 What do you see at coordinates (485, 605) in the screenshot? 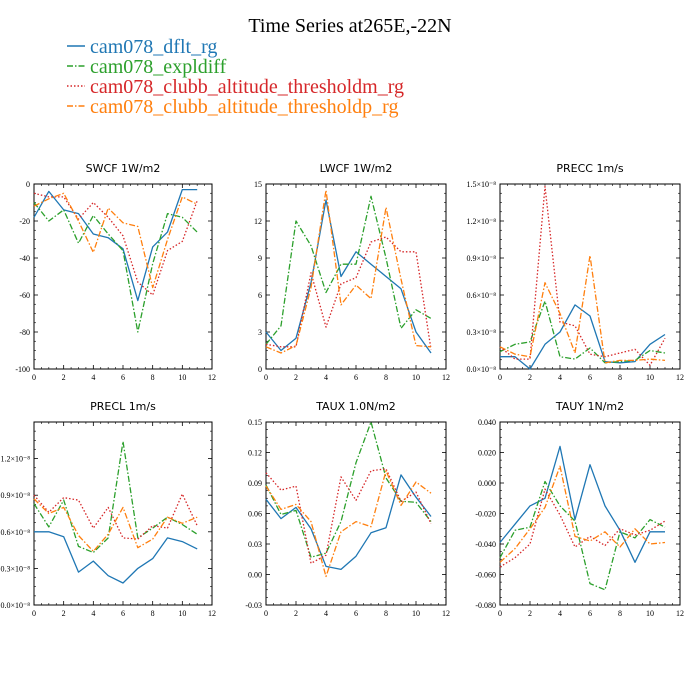
I see `y-tick-label: -0.080` at bounding box center [485, 605].